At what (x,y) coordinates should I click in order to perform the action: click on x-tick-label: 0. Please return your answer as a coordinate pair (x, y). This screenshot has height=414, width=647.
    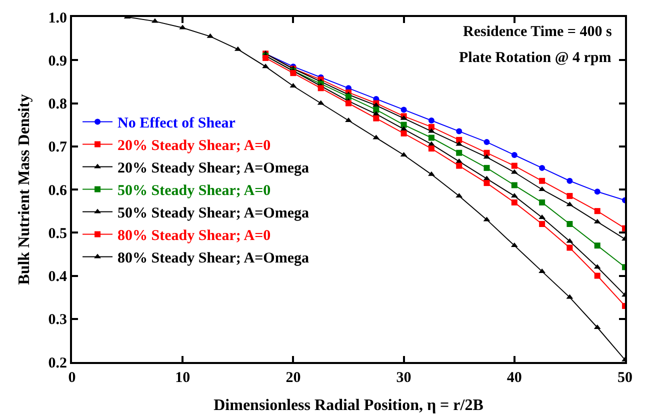
    Looking at the image, I should click on (72, 378).